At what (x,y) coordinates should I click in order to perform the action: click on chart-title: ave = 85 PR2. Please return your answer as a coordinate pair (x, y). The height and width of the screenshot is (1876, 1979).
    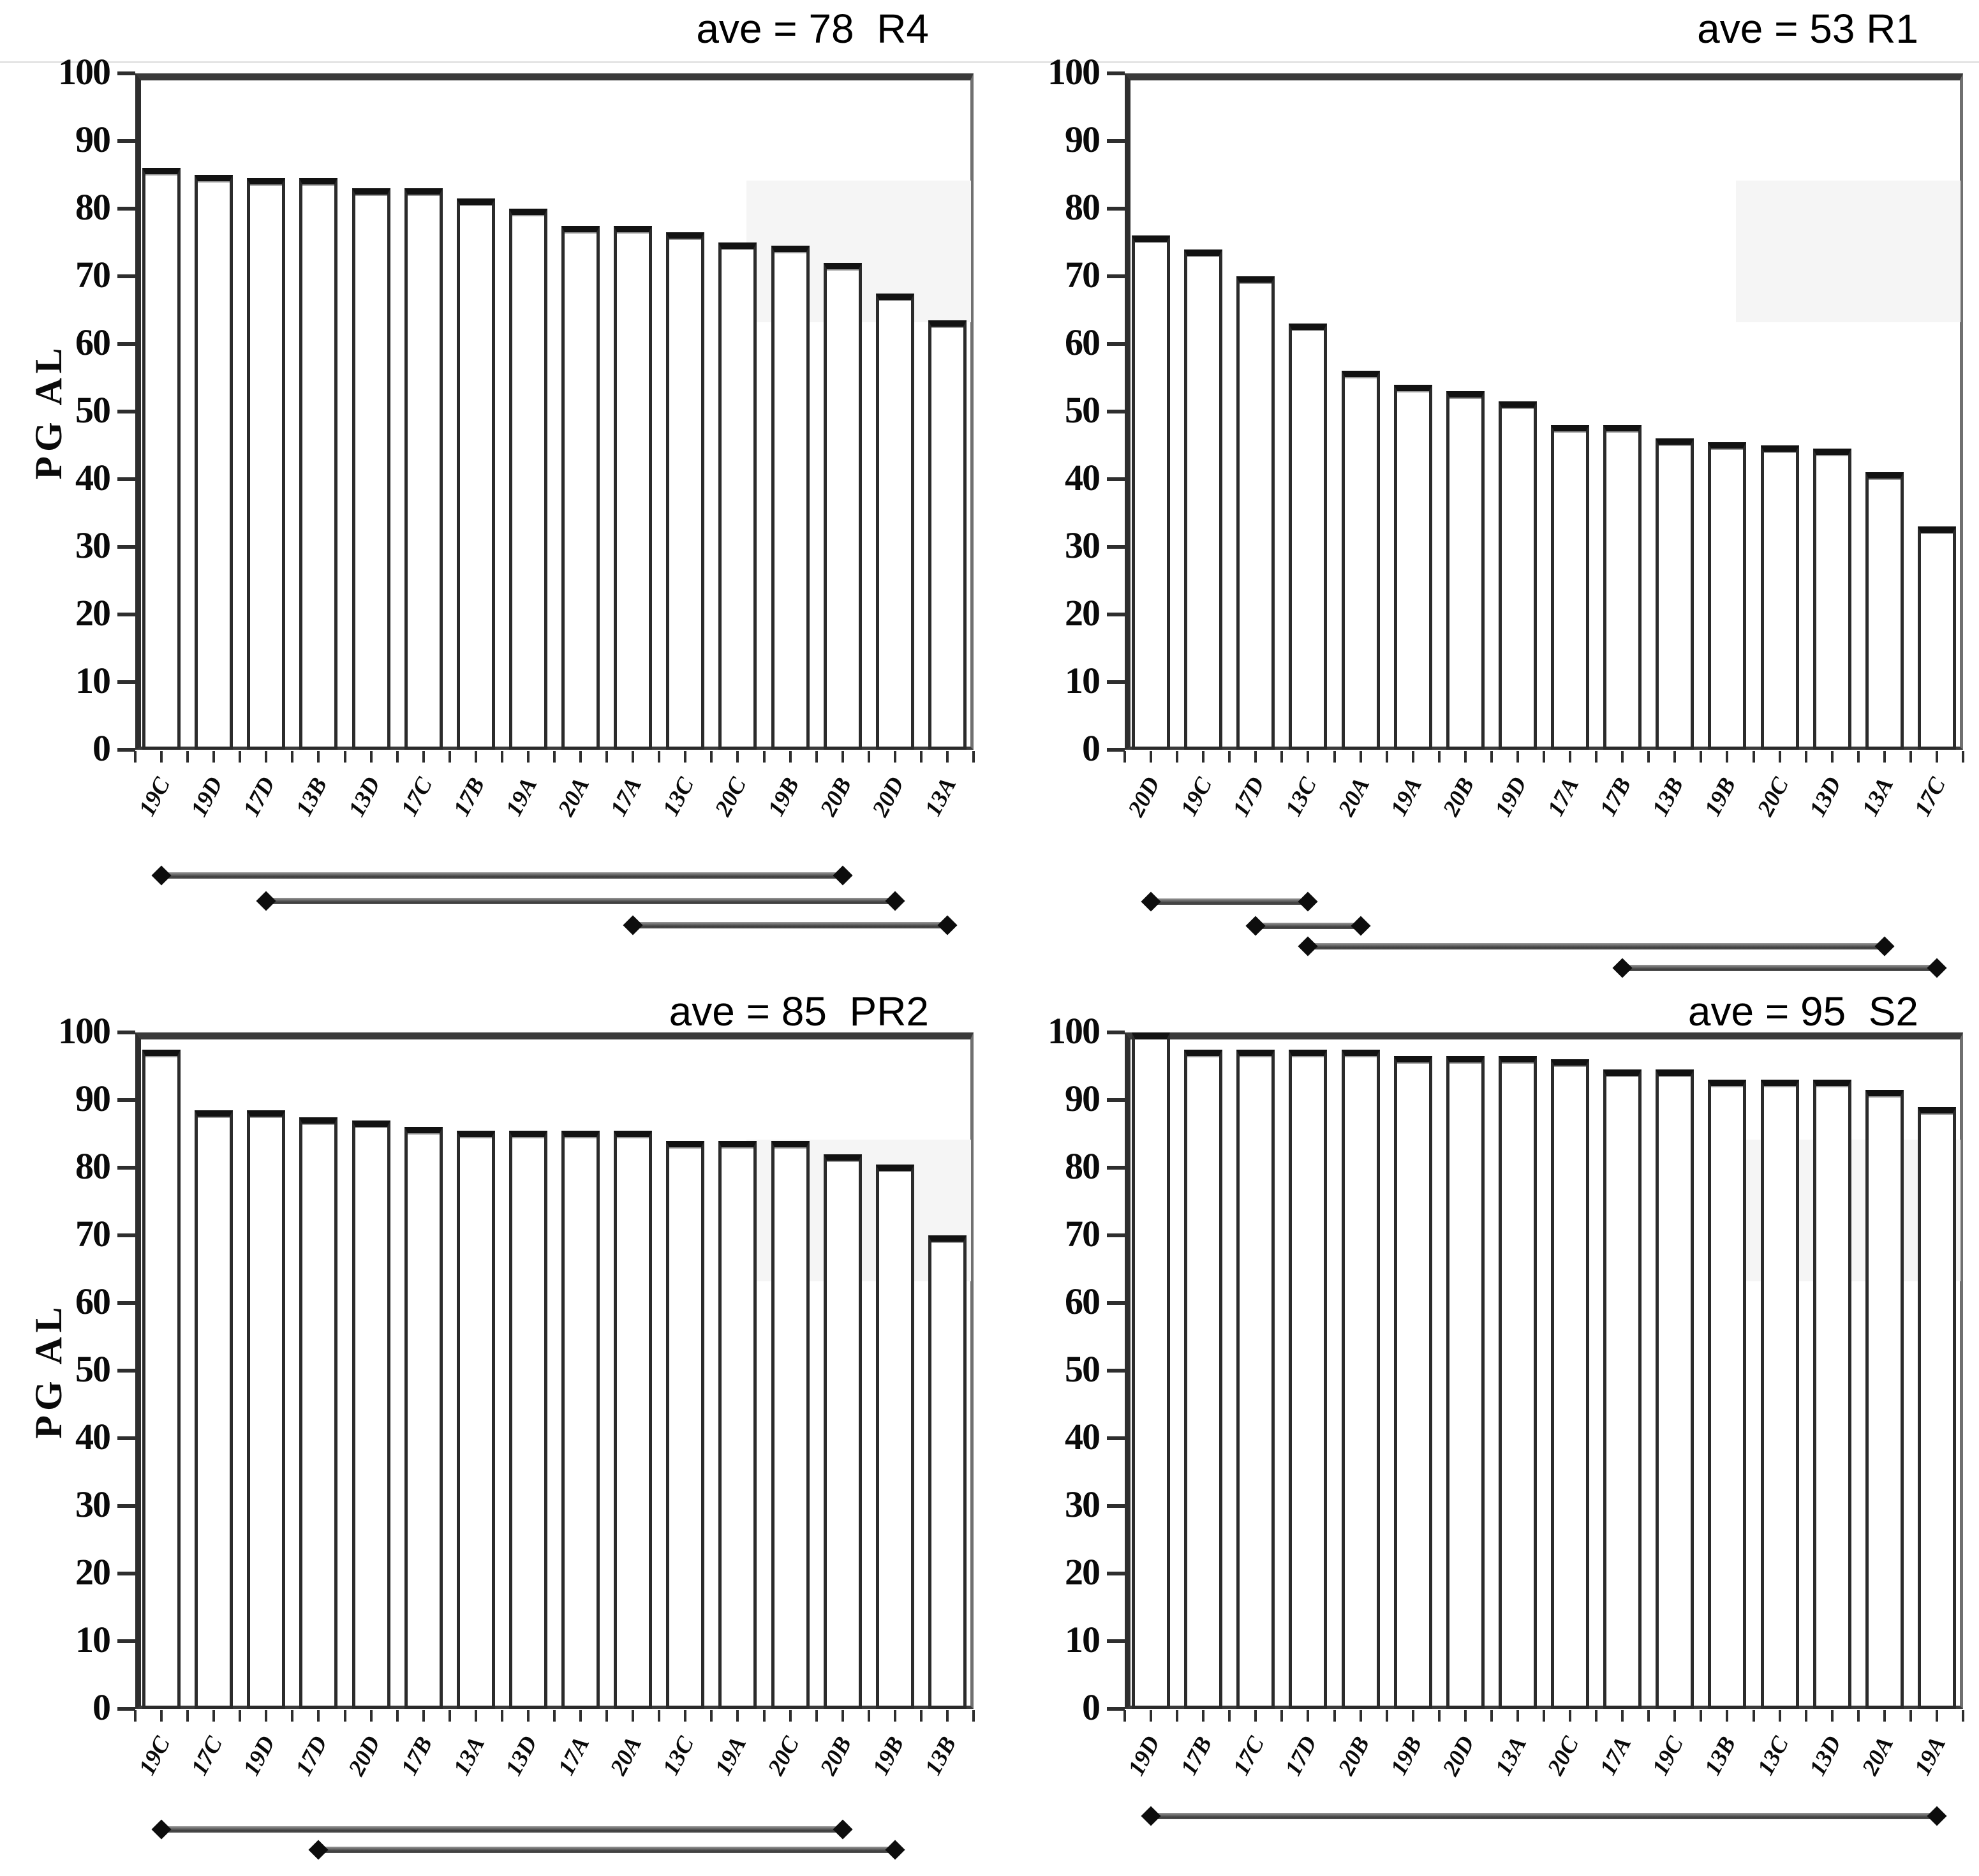
    Looking at the image, I should click on (799, 1011).